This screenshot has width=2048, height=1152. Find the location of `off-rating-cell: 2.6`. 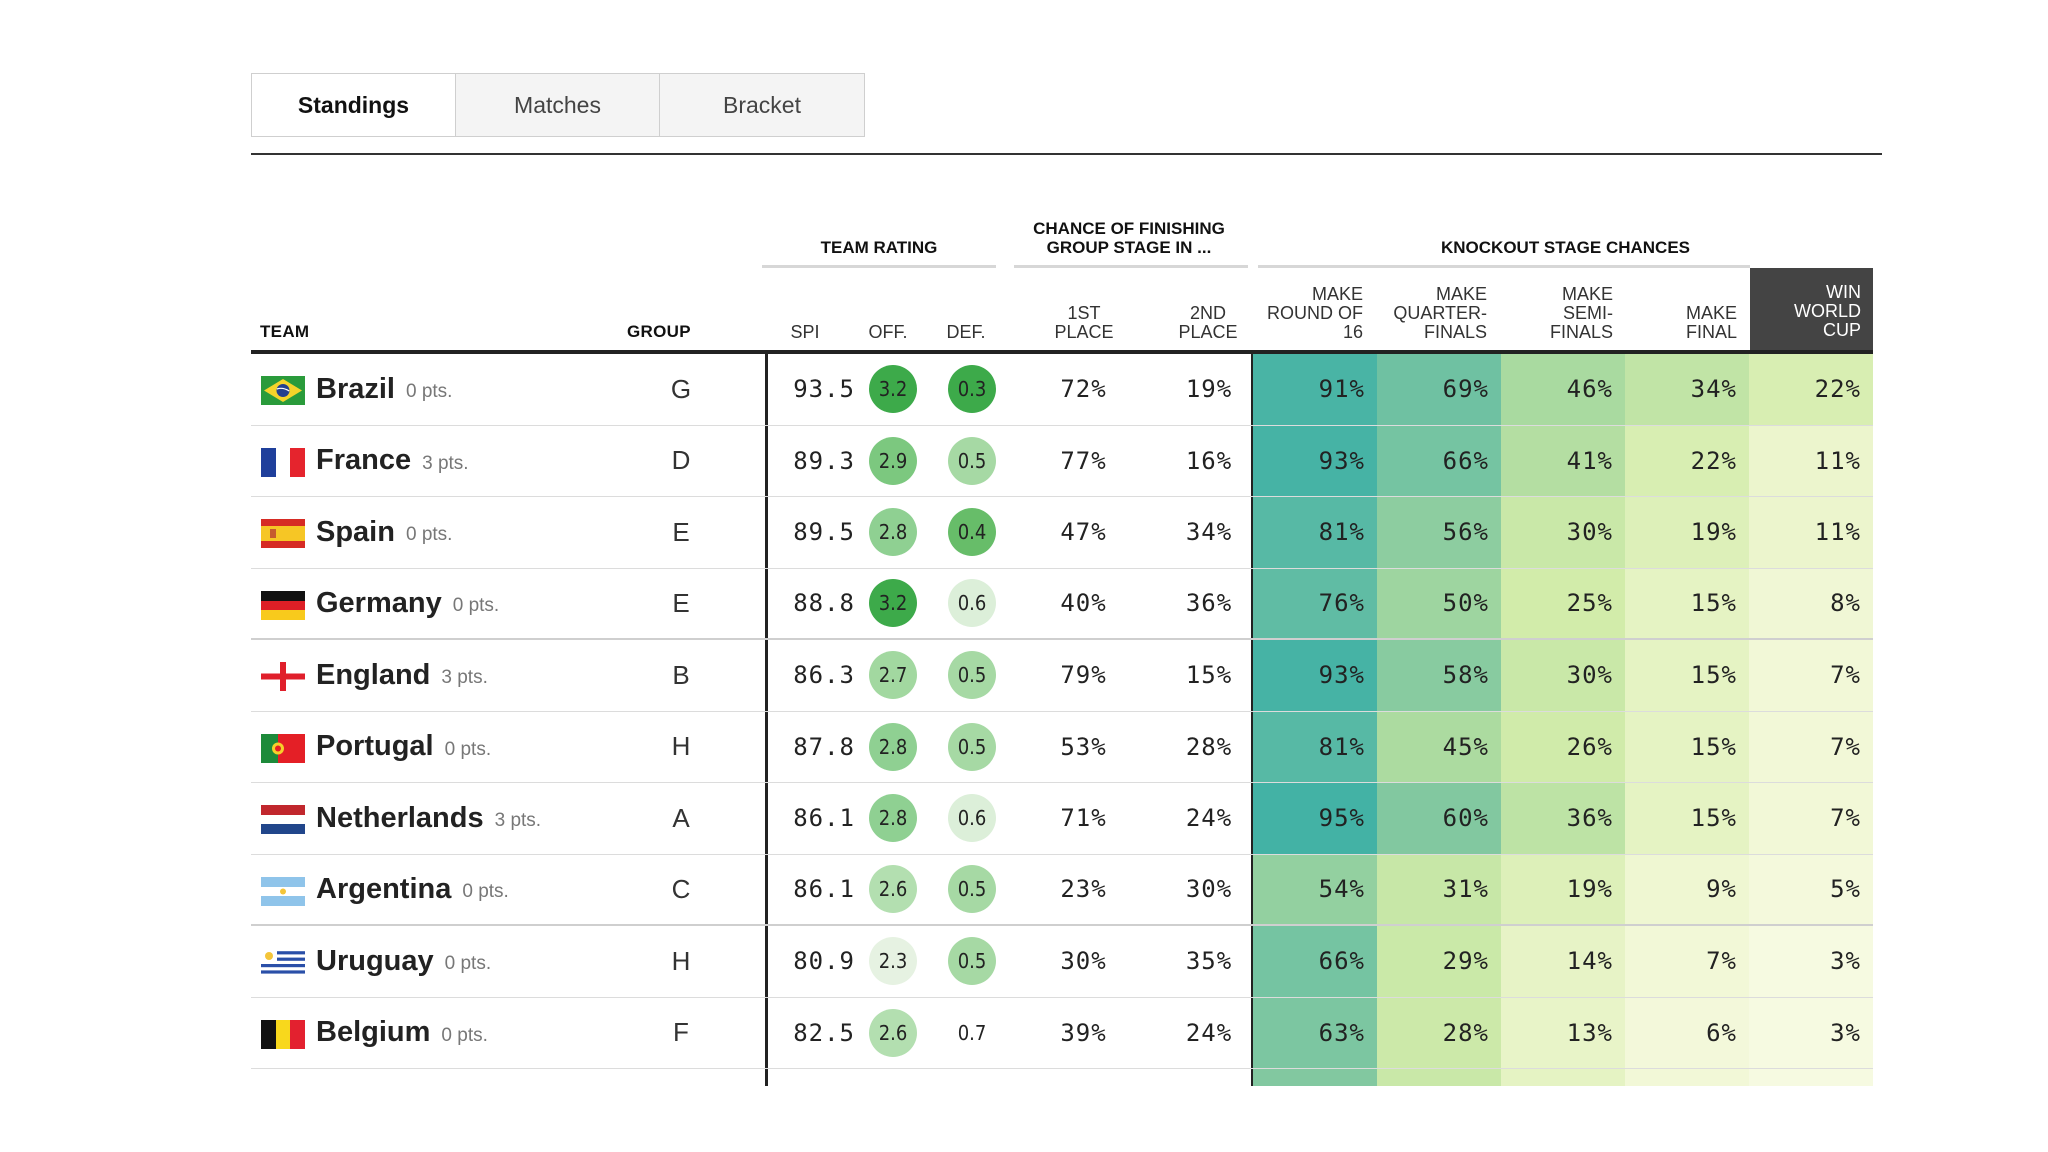

off-rating-cell: 2.6 is located at coordinates (893, 1033).